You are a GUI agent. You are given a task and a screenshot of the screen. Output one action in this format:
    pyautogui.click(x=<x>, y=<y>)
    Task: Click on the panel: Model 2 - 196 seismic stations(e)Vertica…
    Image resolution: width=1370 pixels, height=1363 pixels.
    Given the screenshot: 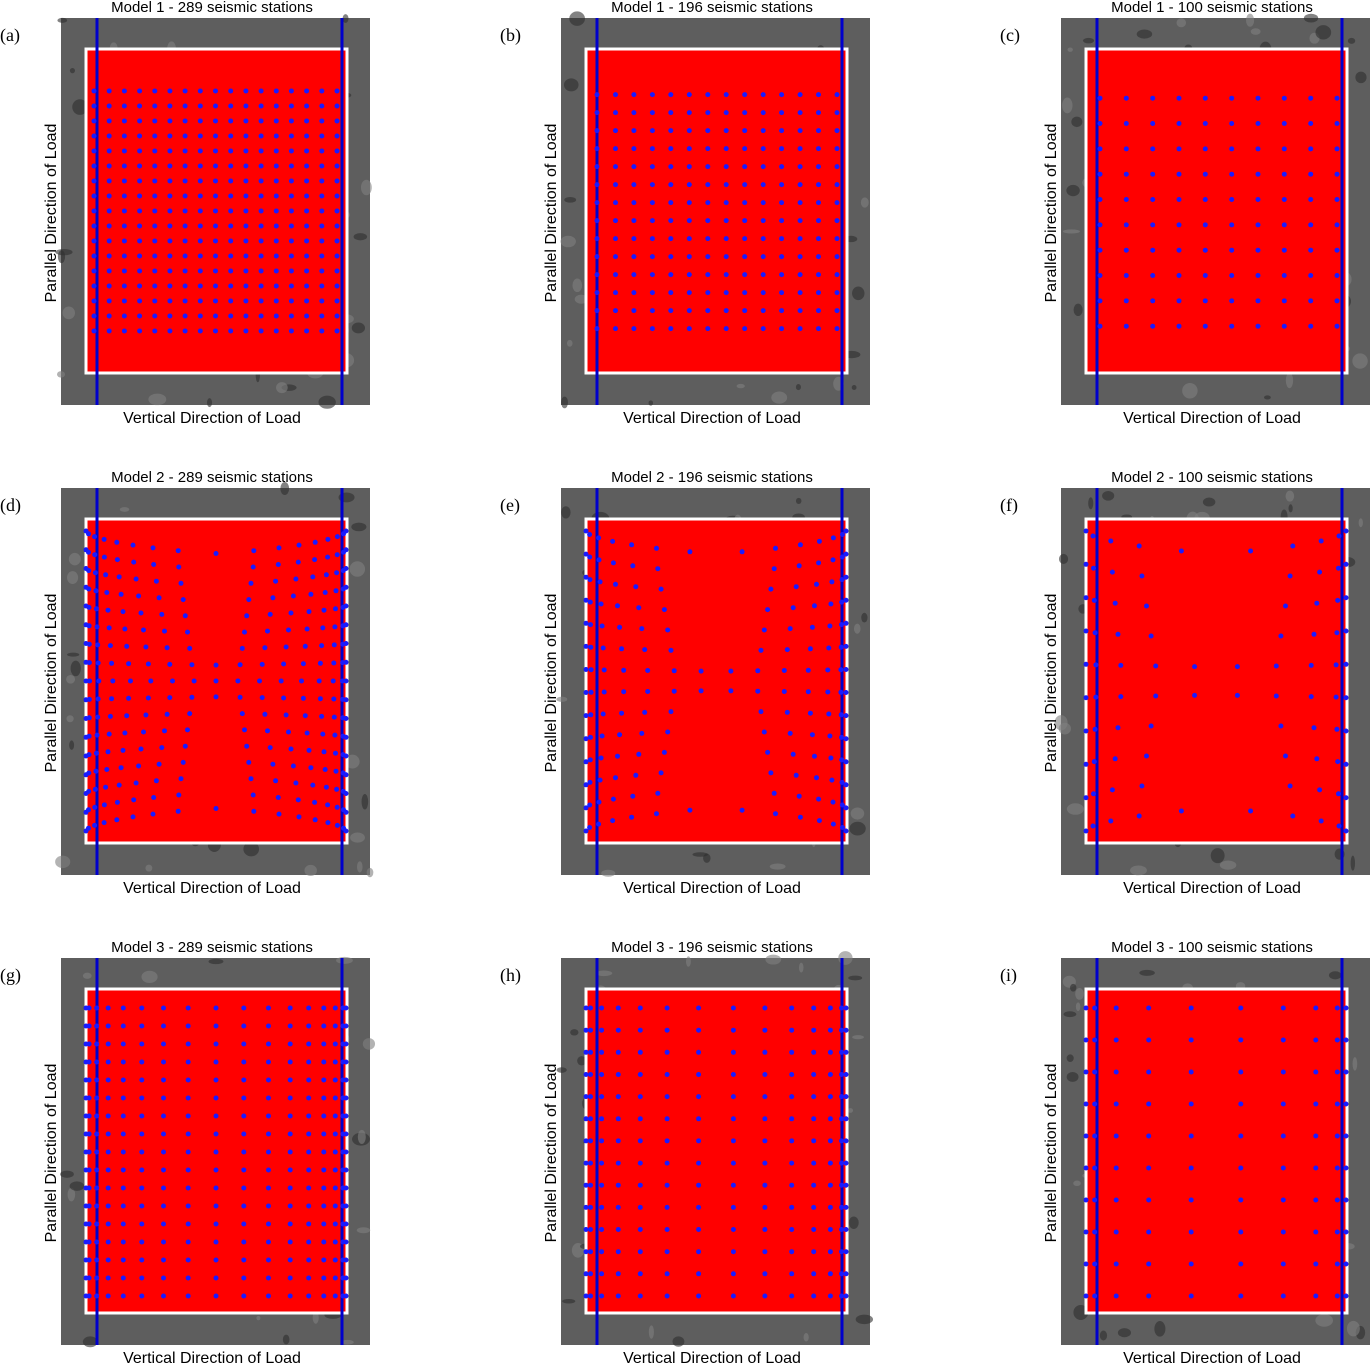 What is the action you would take?
    pyautogui.click(x=685, y=683)
    